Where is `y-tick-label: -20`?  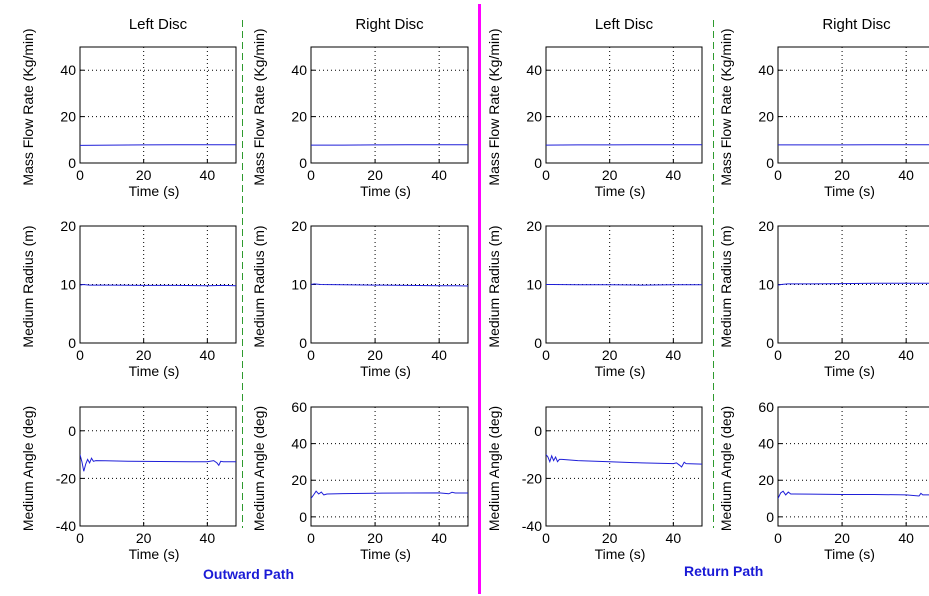 y-tick-label: -20 is located at coordinates (532, 478).